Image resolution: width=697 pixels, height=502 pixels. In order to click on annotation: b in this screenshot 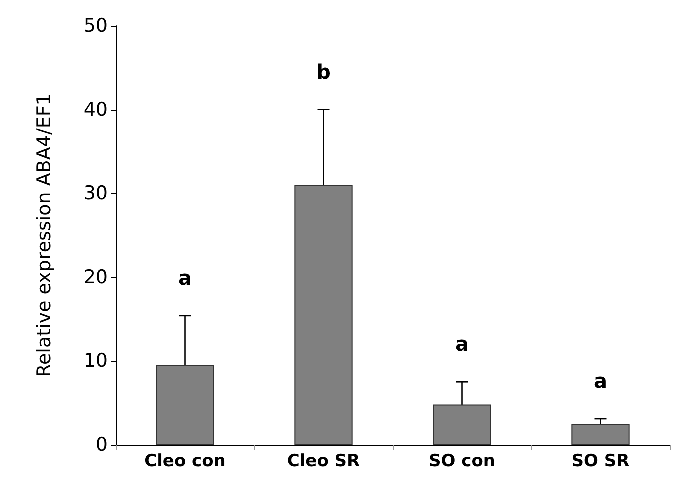, I will do `click(323, 72)`.